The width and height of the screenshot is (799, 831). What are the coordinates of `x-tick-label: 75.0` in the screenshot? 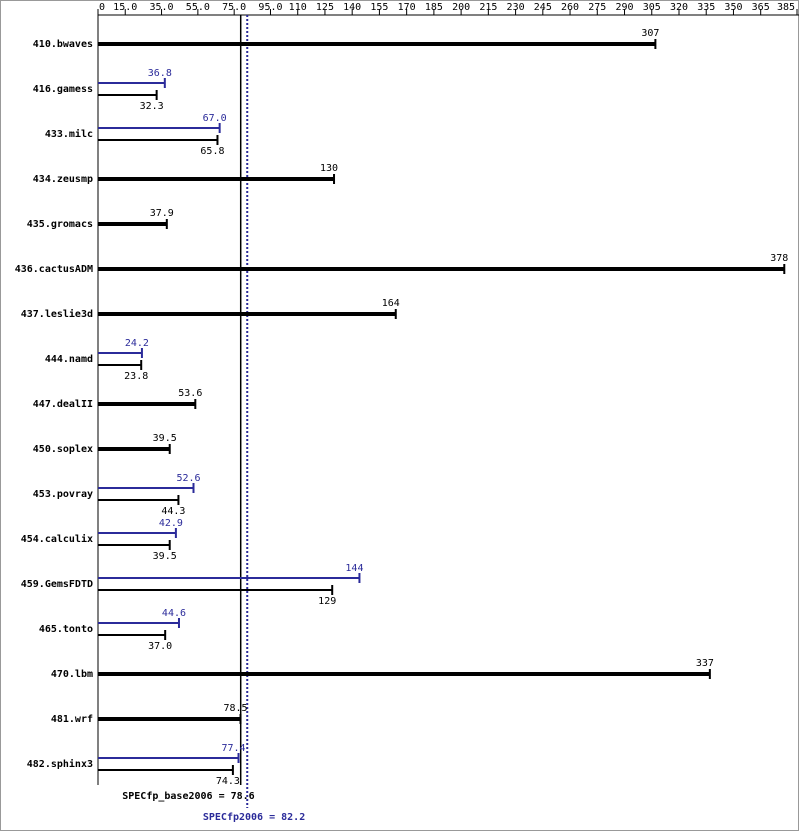 It's located at (234, 7).